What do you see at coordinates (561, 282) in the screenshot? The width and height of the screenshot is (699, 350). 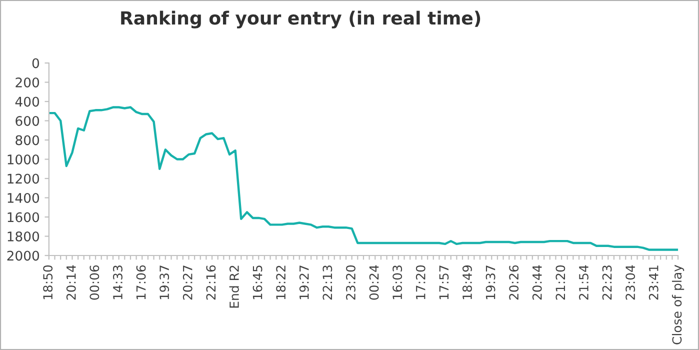 I see `x-tick-label: 21:20` at bounding box center [561, 282].